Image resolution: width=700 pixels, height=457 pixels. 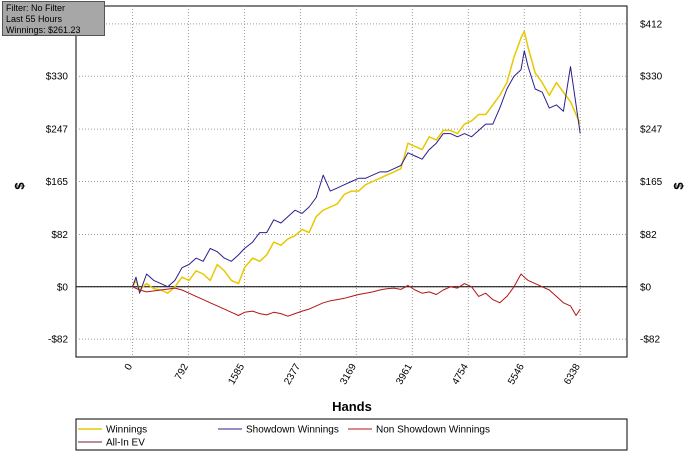 I want to click on y-tick-label-right: $330, so click(x=651, y=77).